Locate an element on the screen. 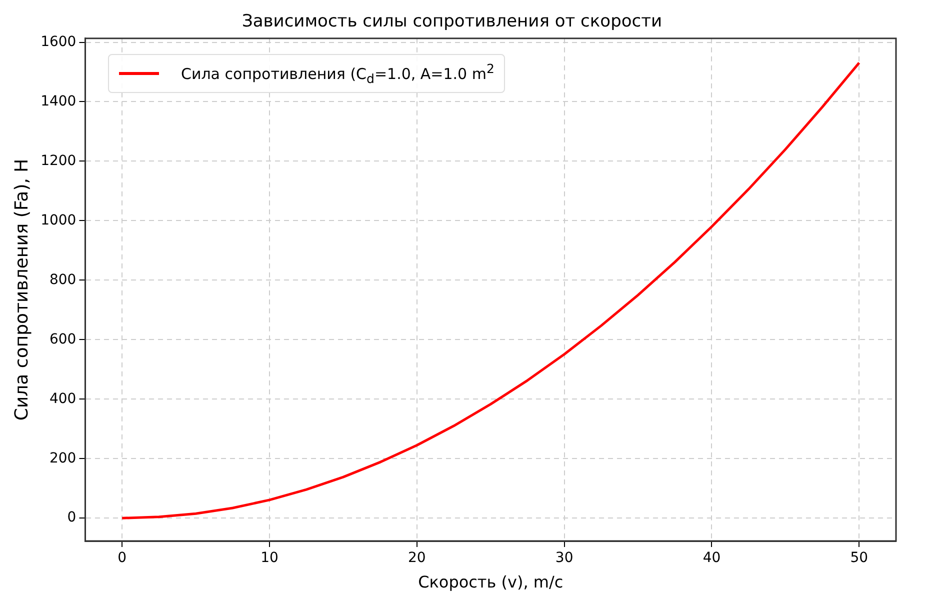 Image resolution: width=928 pixels, height=605 pixels. y-tick-label: 1400 is located at coordinates (58, 101).